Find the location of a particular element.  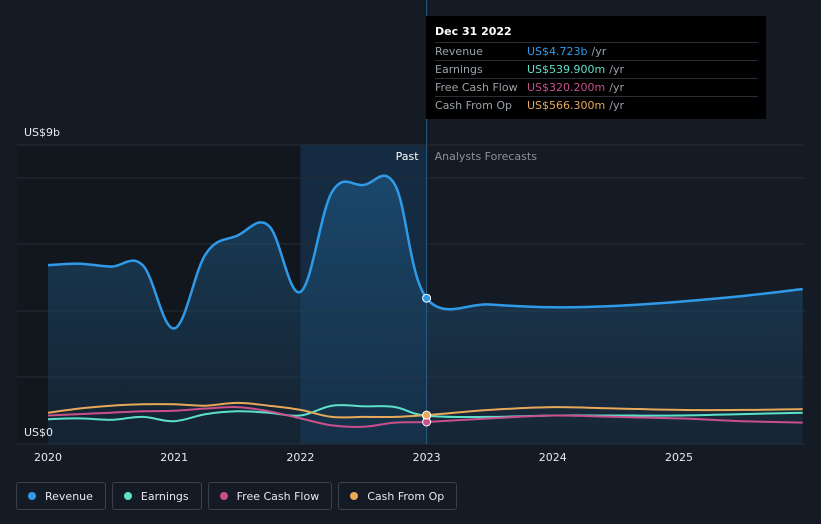

legend-item-earnings: Earnings is located at coordinates (156, 496).